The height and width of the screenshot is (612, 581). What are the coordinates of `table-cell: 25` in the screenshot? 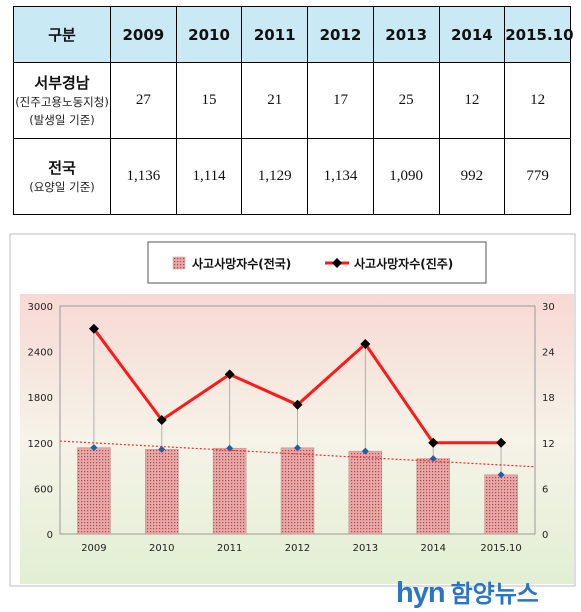 It's located at (406, 100).